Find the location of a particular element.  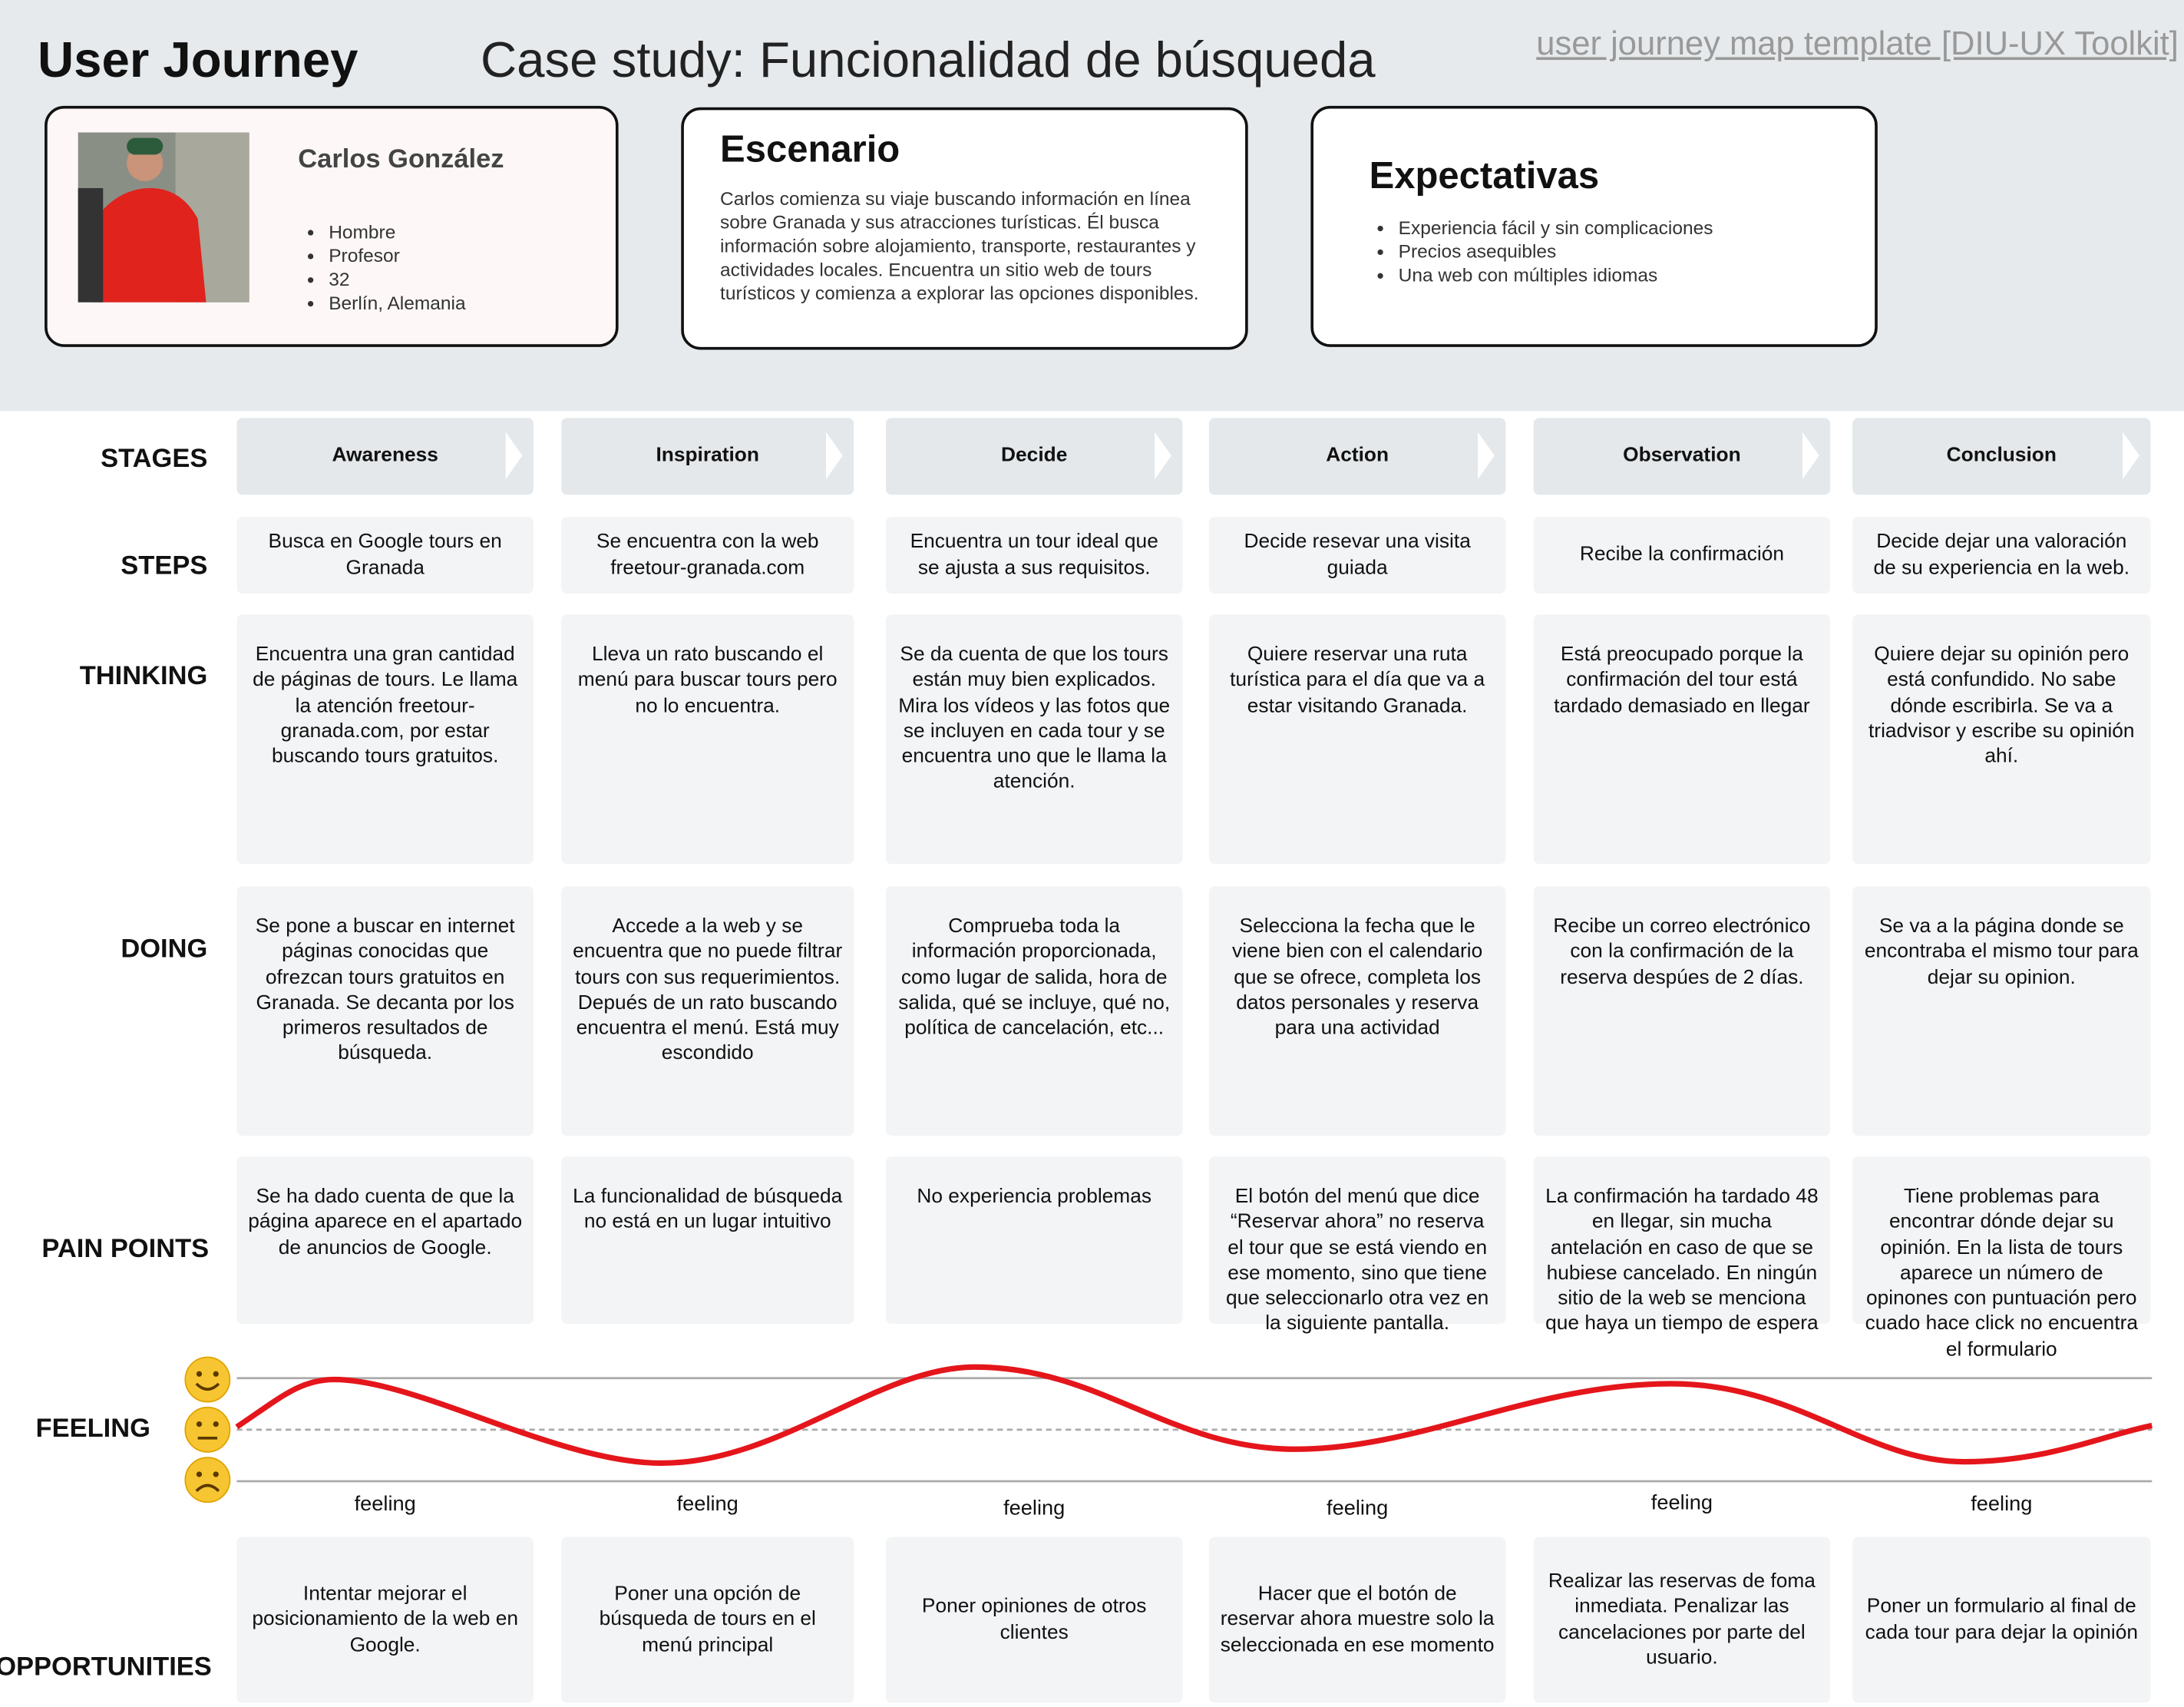

persona-photo is located at coordinates (163, 218).